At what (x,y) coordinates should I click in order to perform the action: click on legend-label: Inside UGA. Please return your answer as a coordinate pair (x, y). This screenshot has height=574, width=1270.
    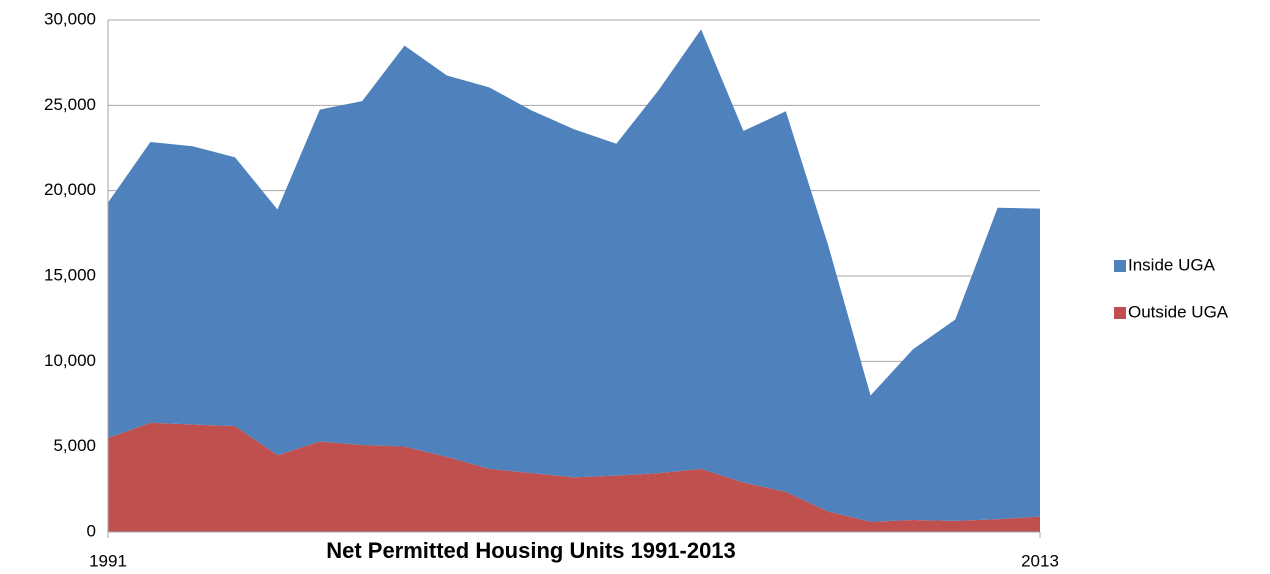
    Looking at the image, I should click on (1172, 264).